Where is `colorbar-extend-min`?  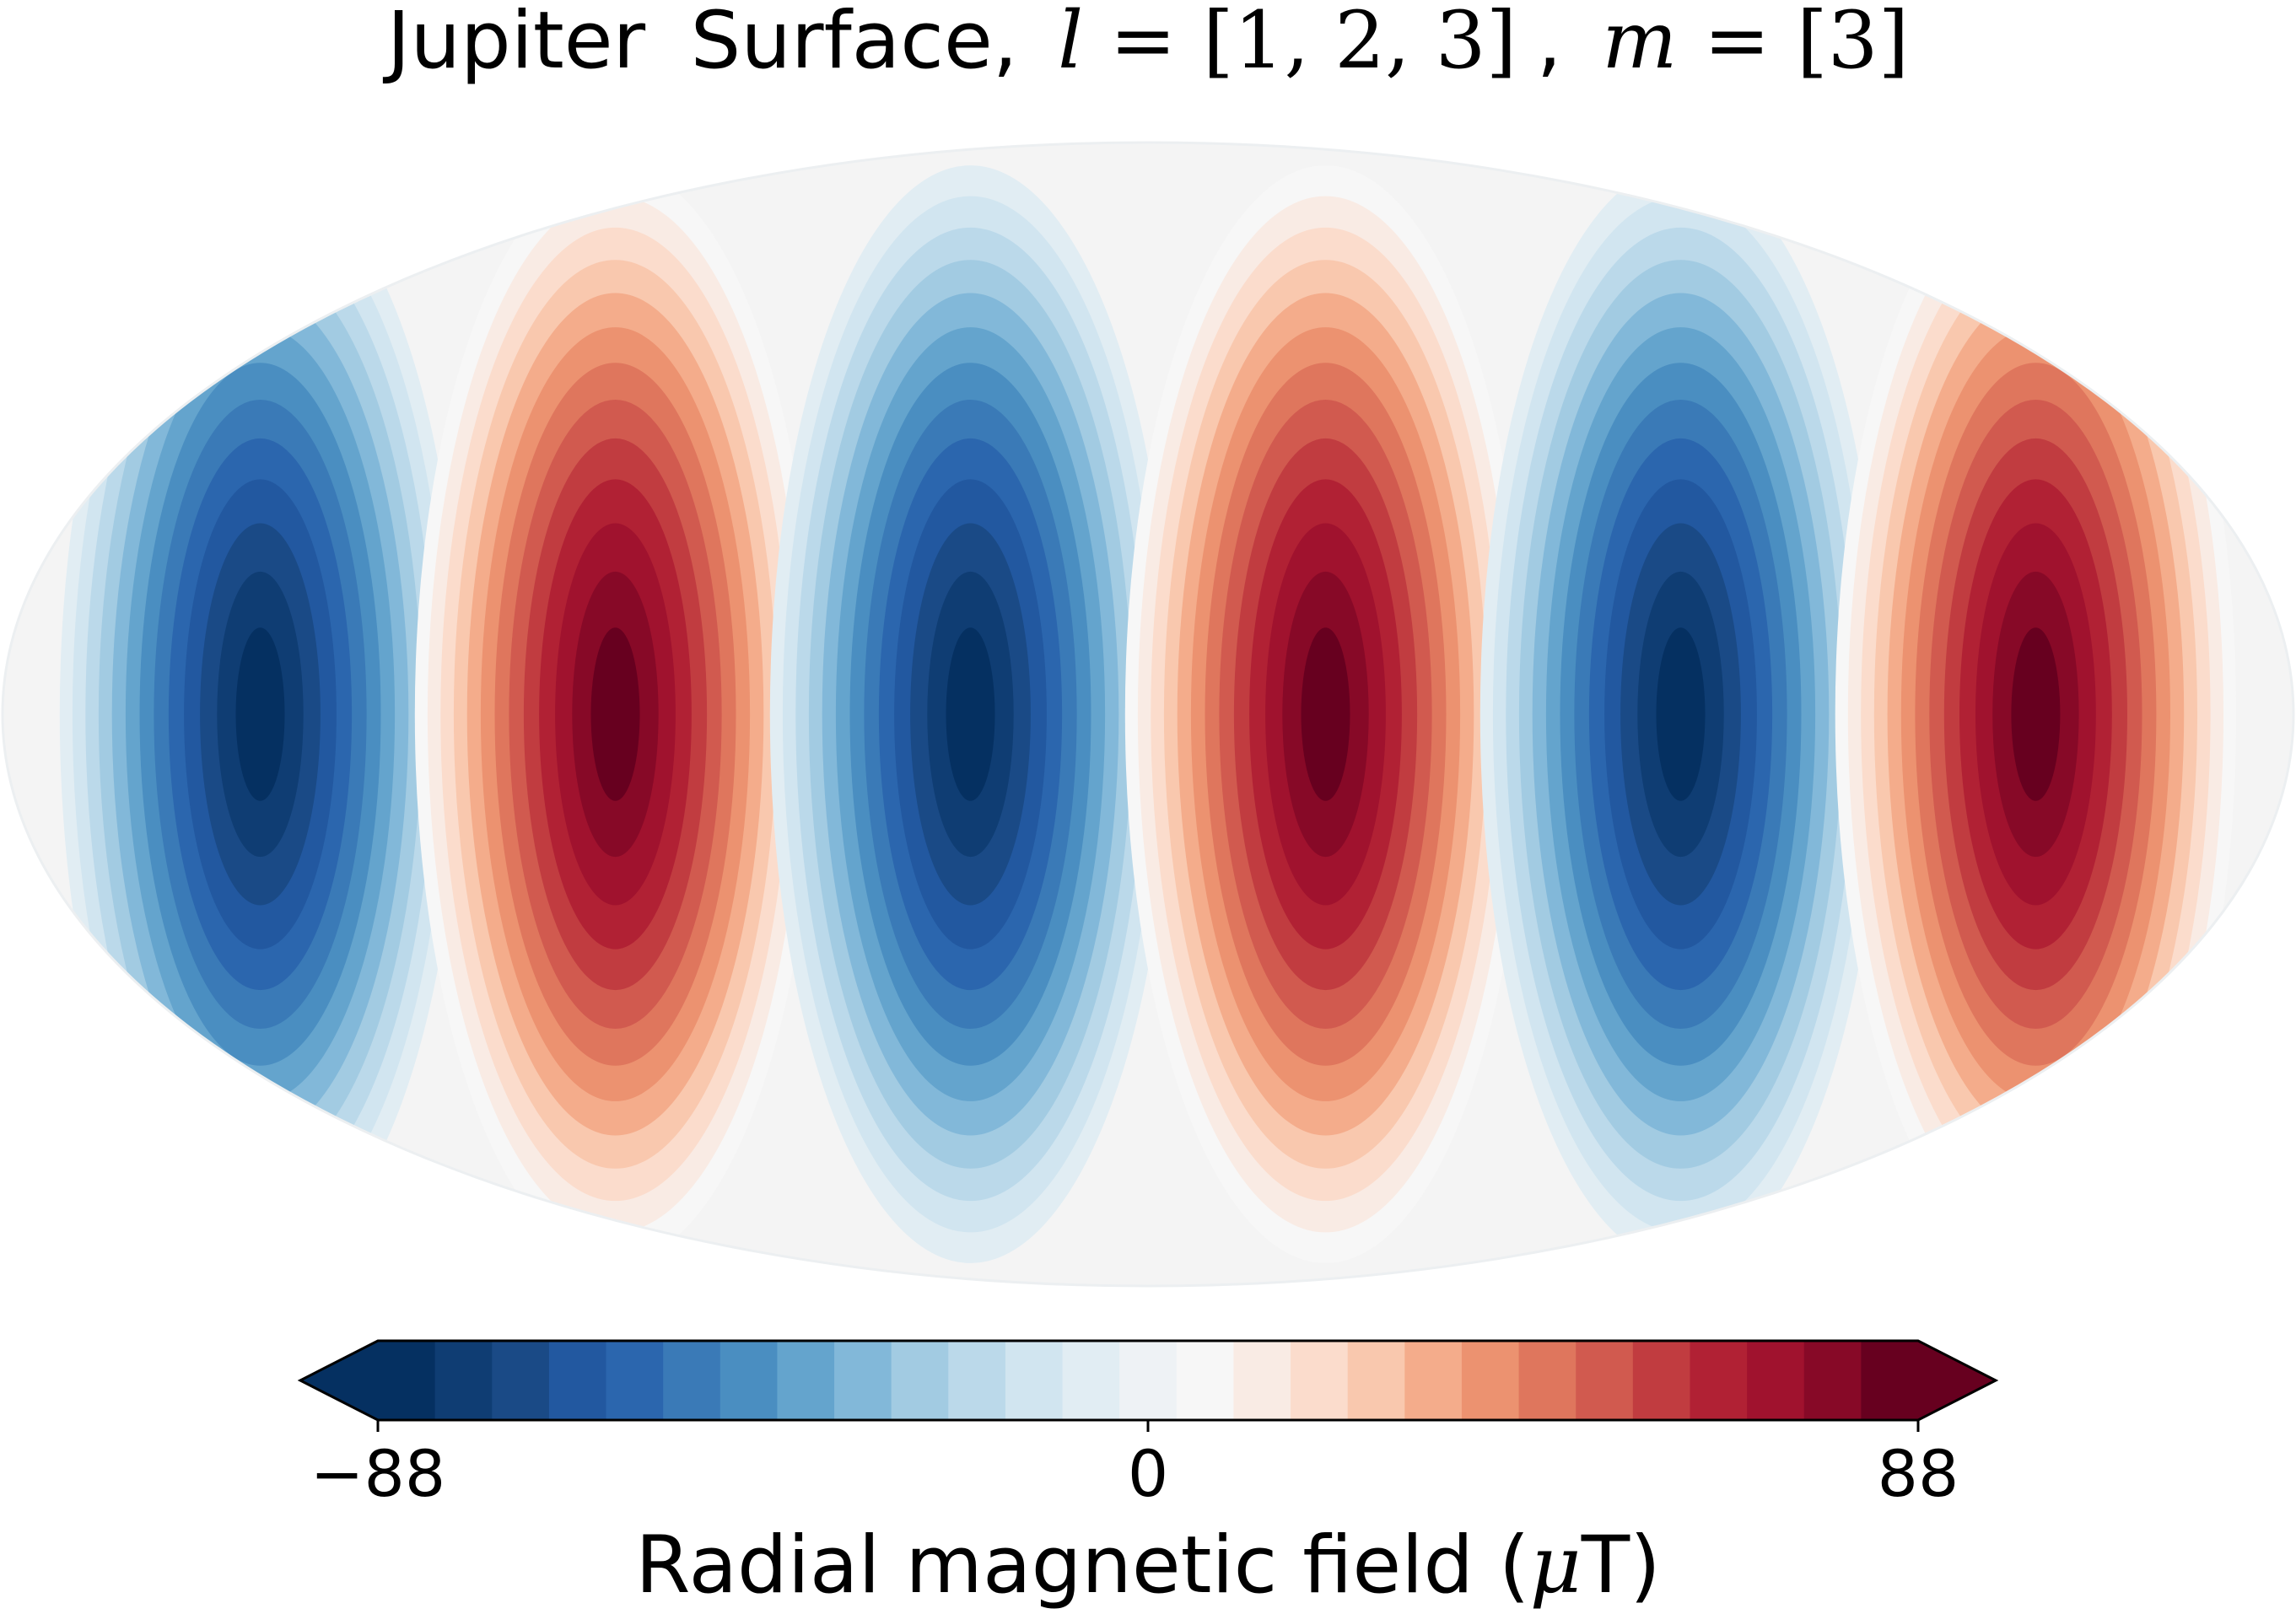 colorbar-extend-min is located at coordinates (339, 1380).